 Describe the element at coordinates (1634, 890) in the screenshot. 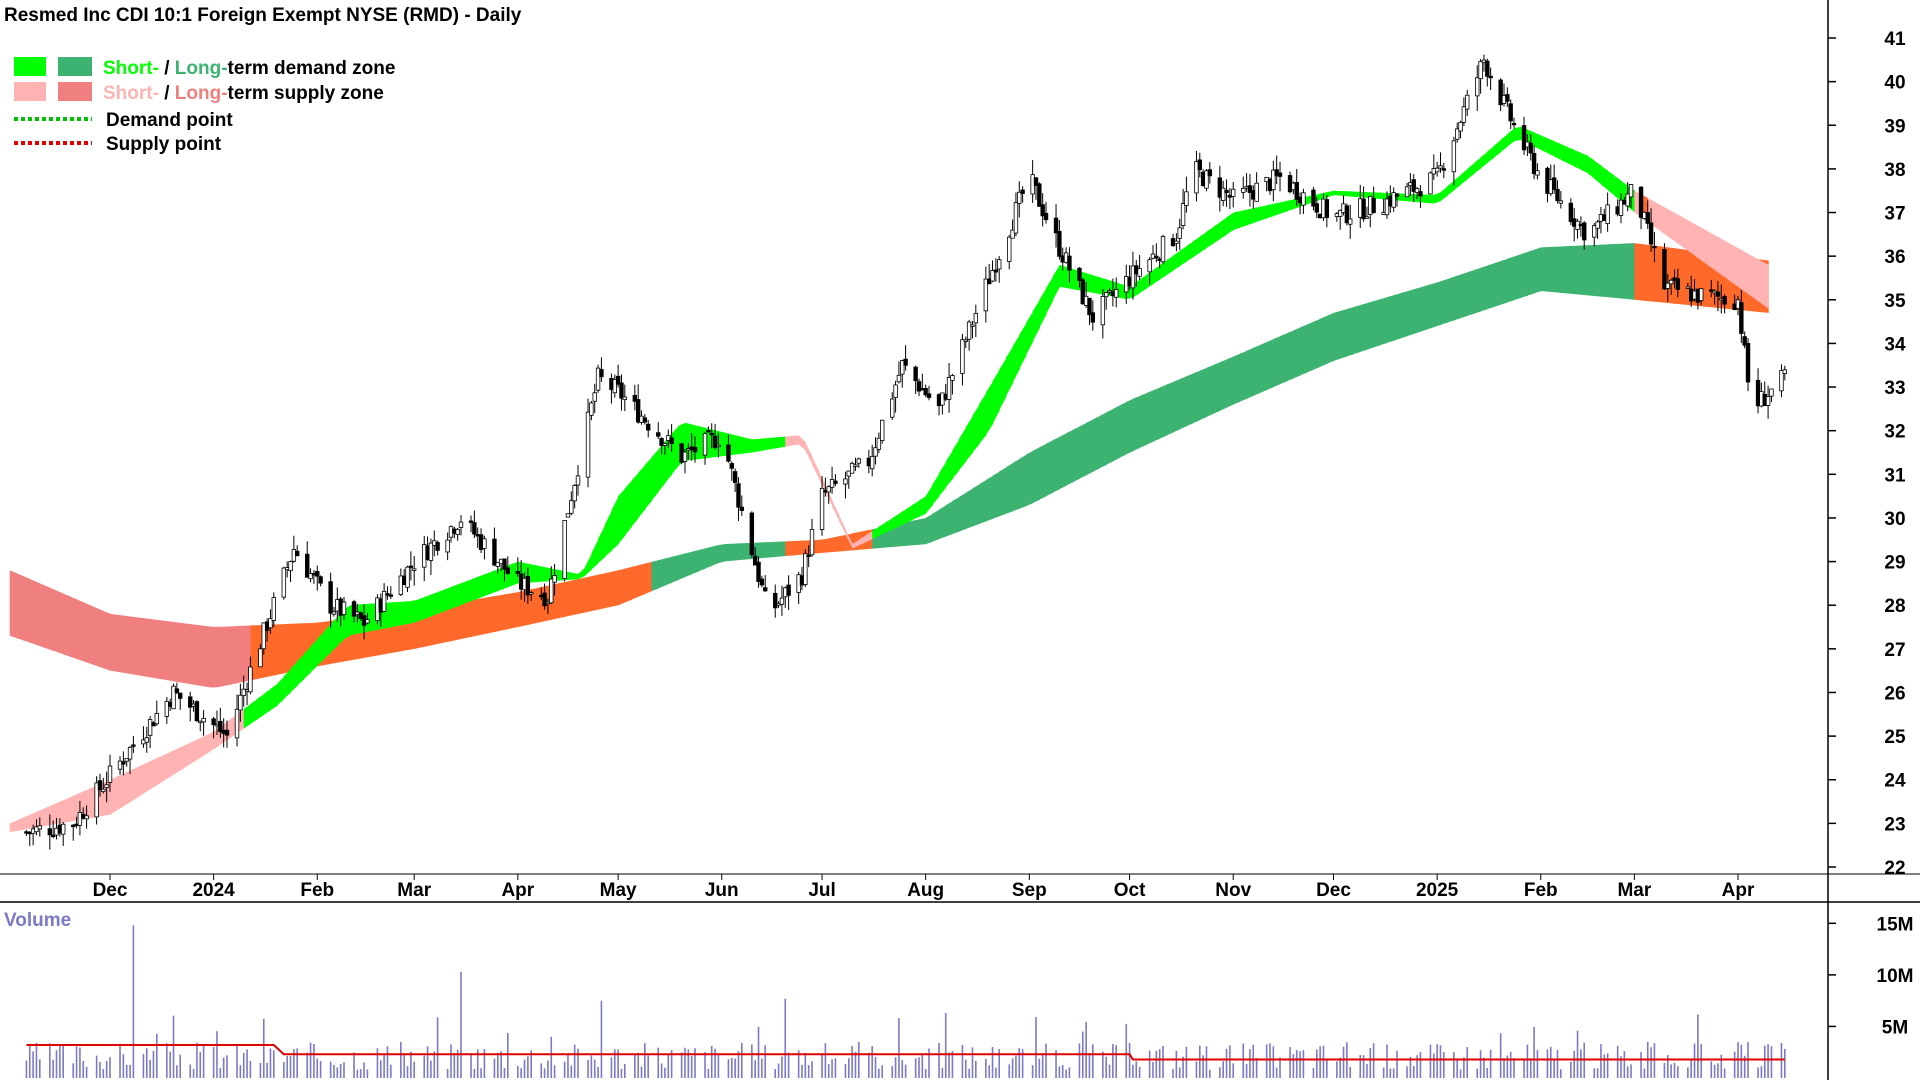

I see `x-tick-label: Mar` at that location.